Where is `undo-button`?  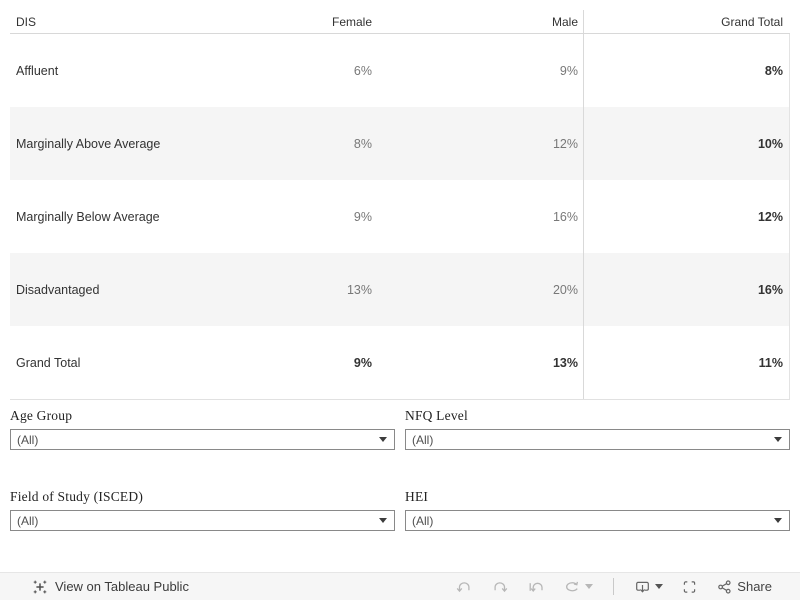
undo-button is located at coordinates (464, 587).